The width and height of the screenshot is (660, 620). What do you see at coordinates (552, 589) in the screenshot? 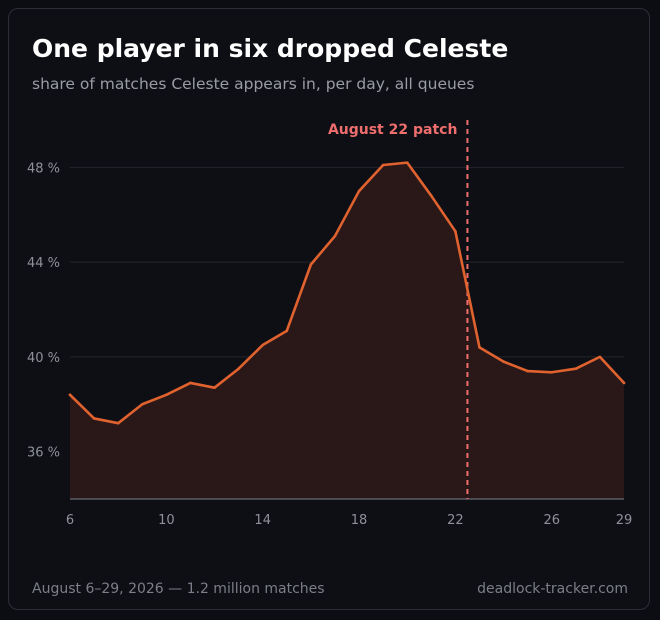
I see `footer-source: deadlock-tracker.com` at bounding box center [552, 589].